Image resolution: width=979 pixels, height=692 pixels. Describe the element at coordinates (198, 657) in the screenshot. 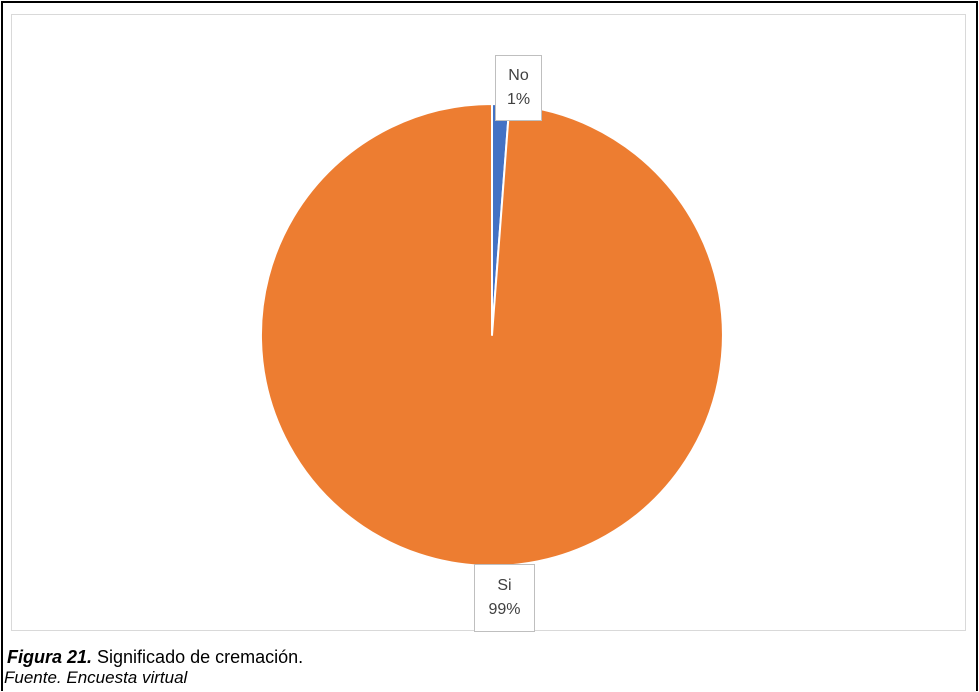

I see `figure-caption-text: Significado de cremación.` at that location.